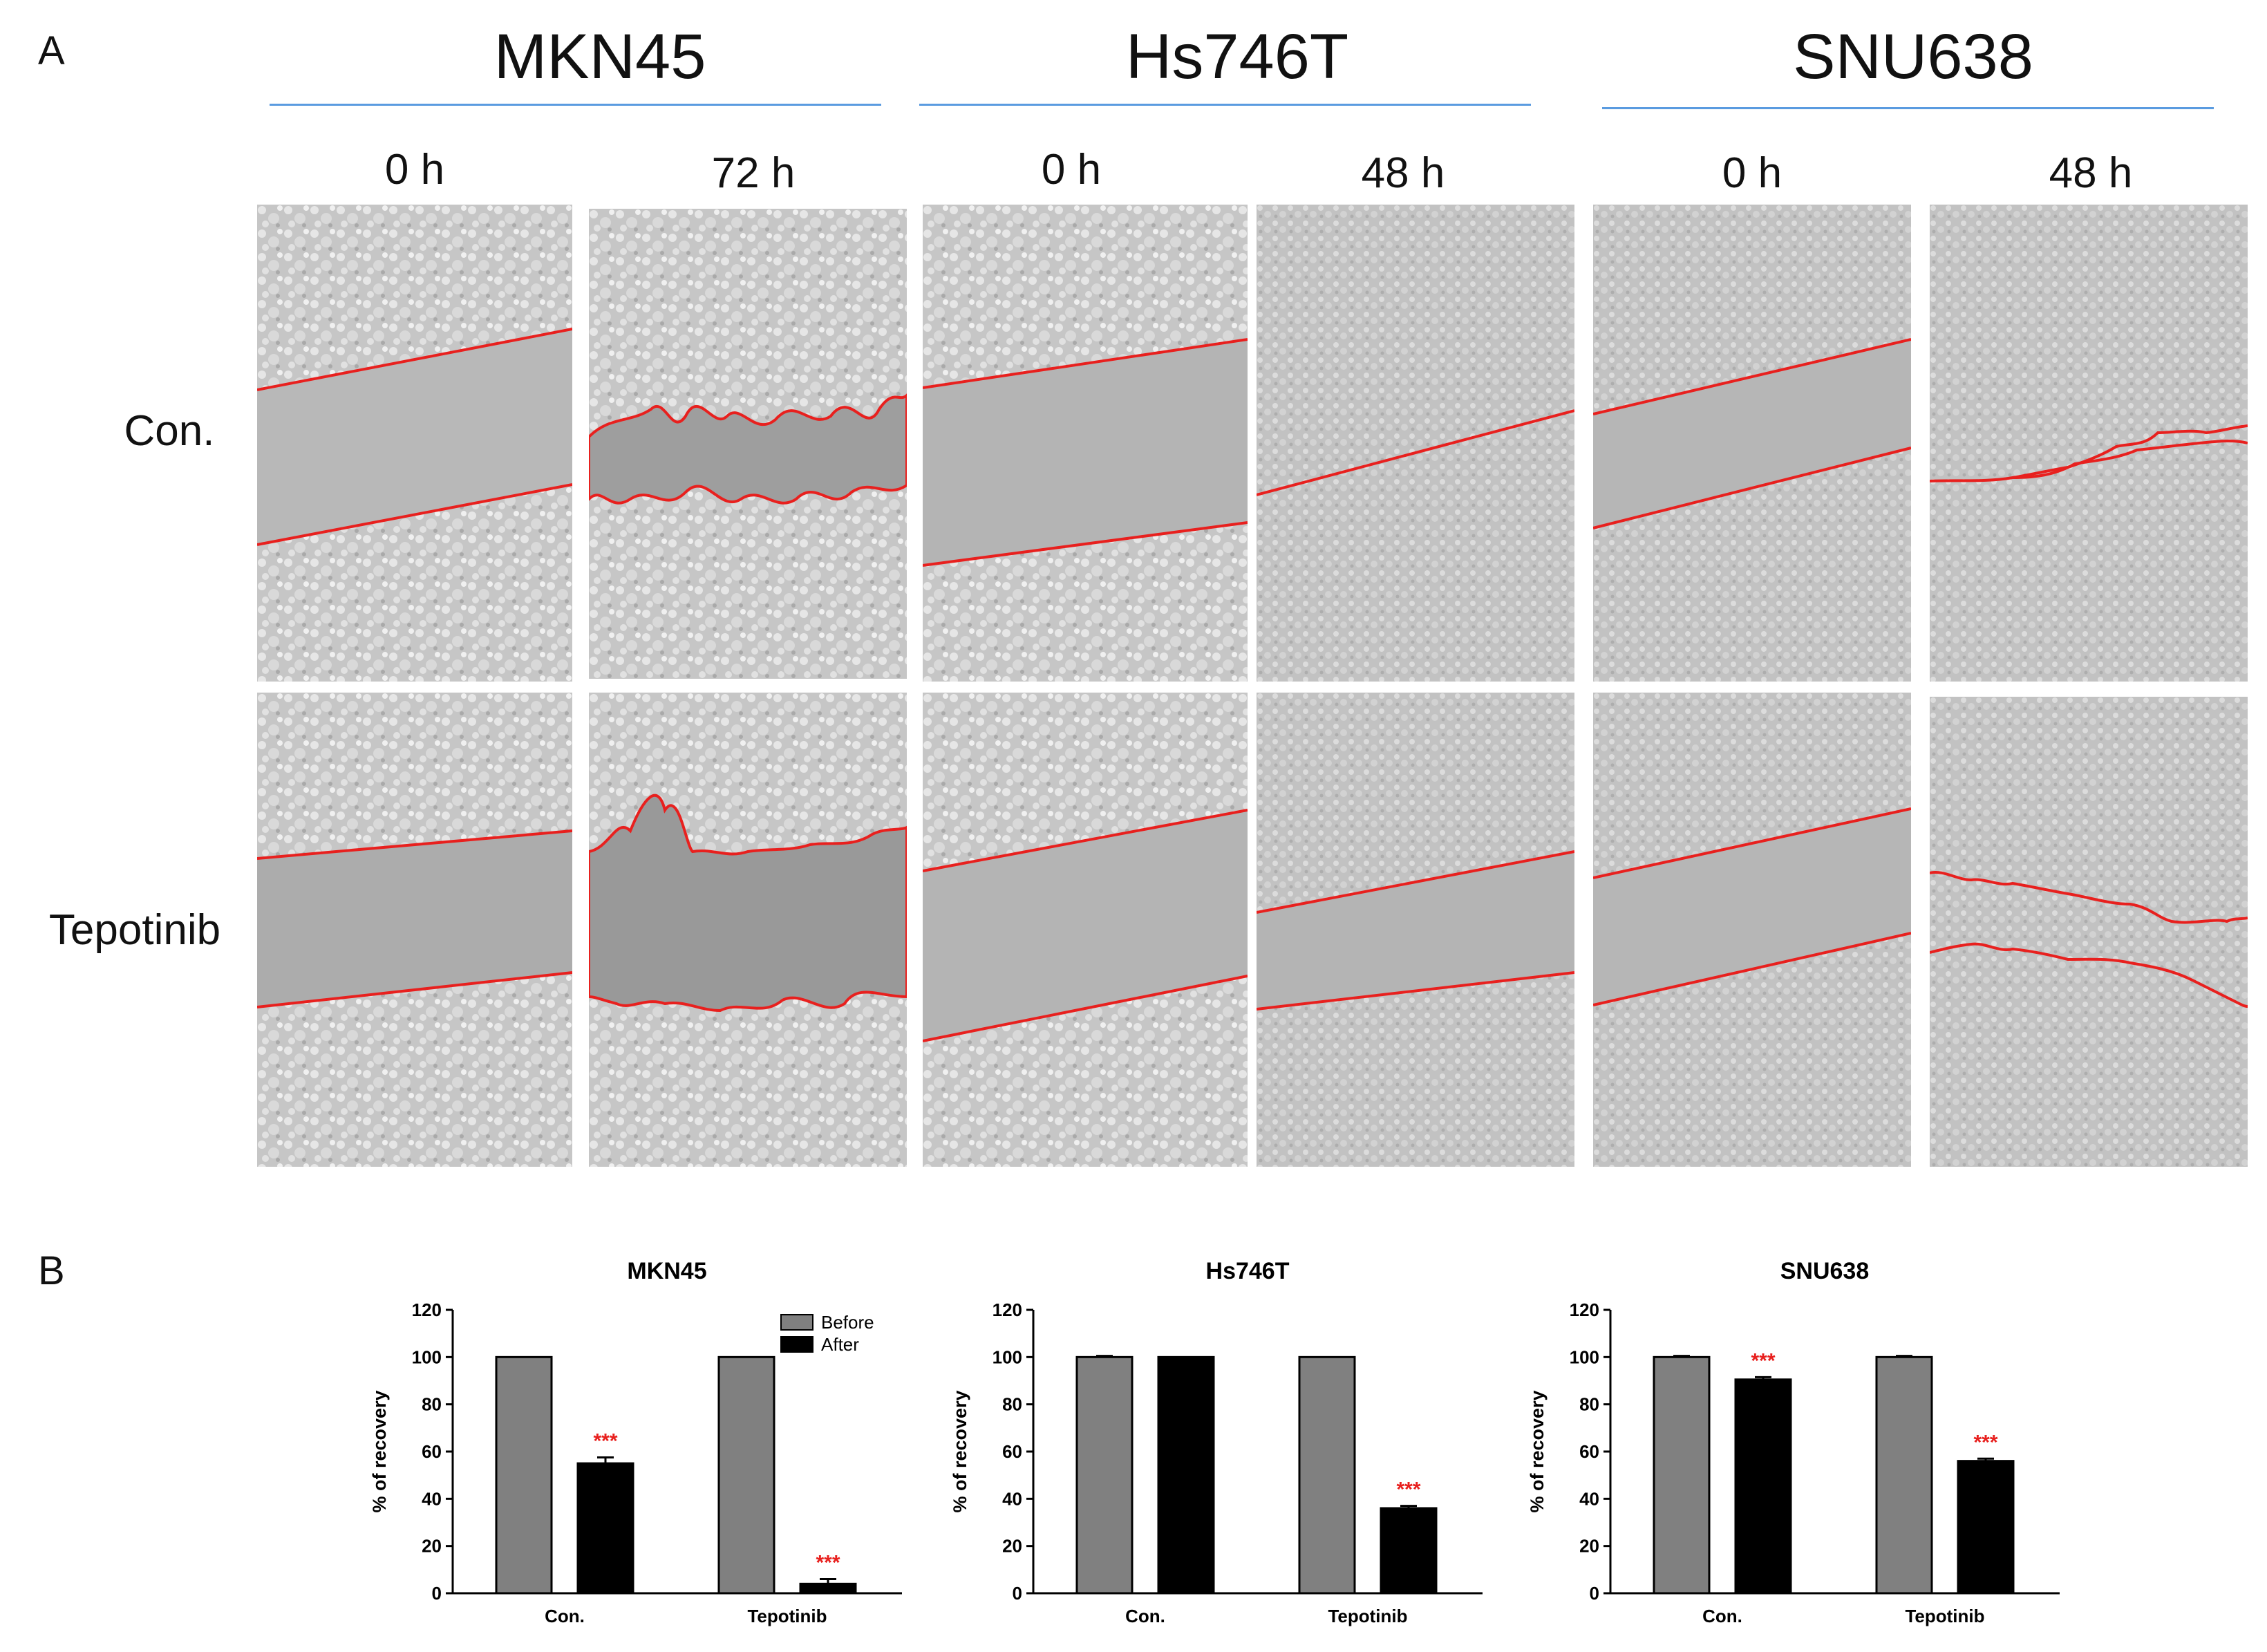 This screenshot has height=1652, width=2267. I want to click on micrograph-hs746t-tep-48h, so click(1415, 930).